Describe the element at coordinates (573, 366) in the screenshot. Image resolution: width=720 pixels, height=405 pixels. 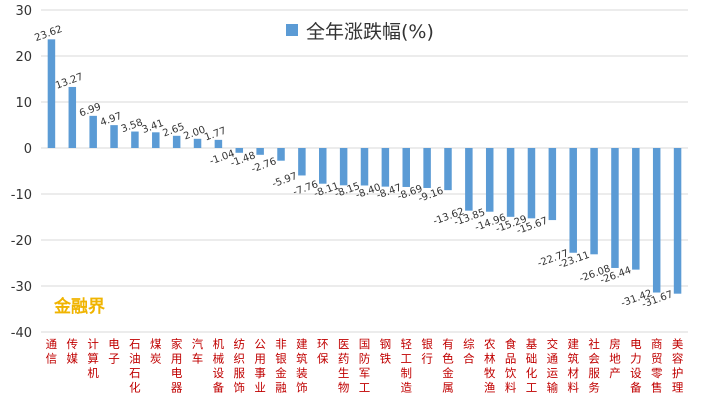
I see `category-label: 建筑材料` at that location.